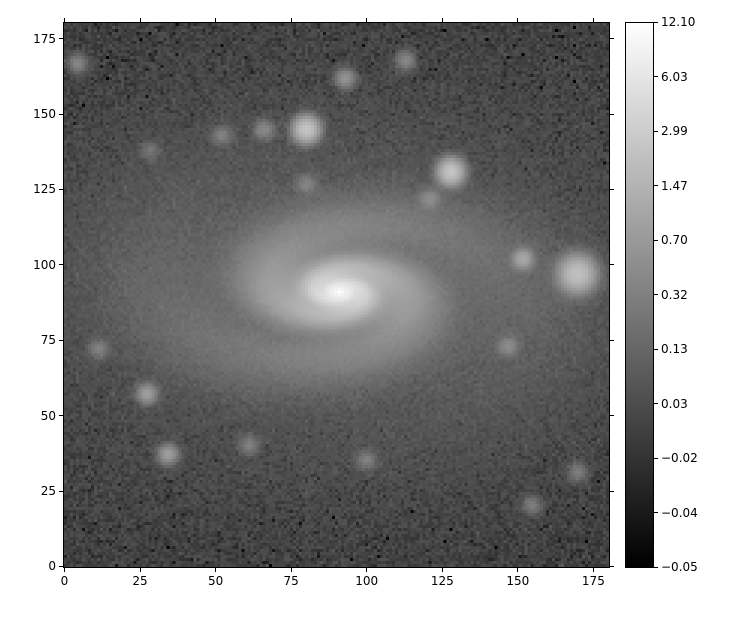 This screenshot has height=617, width=735. Describe the element at coordinates (48, 340) in the screenshot. I see `y-tick-label: 75` at that location.